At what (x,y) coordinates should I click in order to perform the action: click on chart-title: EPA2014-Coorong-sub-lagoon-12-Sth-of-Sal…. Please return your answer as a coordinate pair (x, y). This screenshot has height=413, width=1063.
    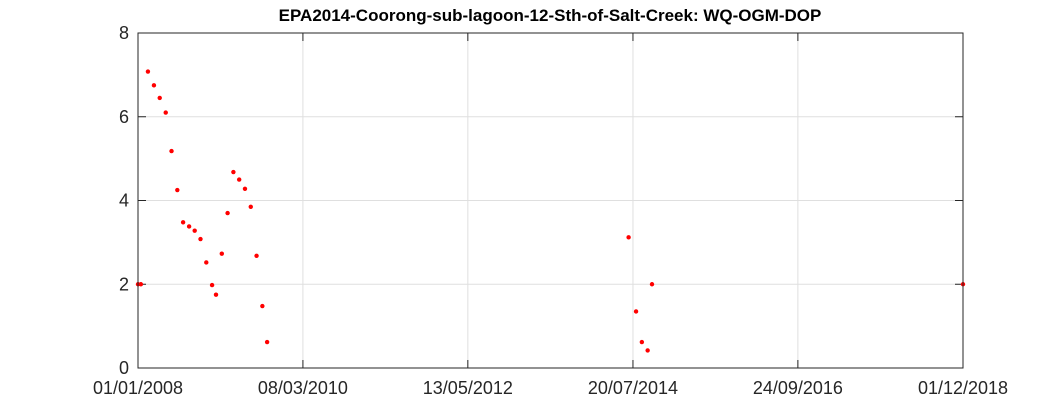
    Looking at the image, I should click on (550, 15).